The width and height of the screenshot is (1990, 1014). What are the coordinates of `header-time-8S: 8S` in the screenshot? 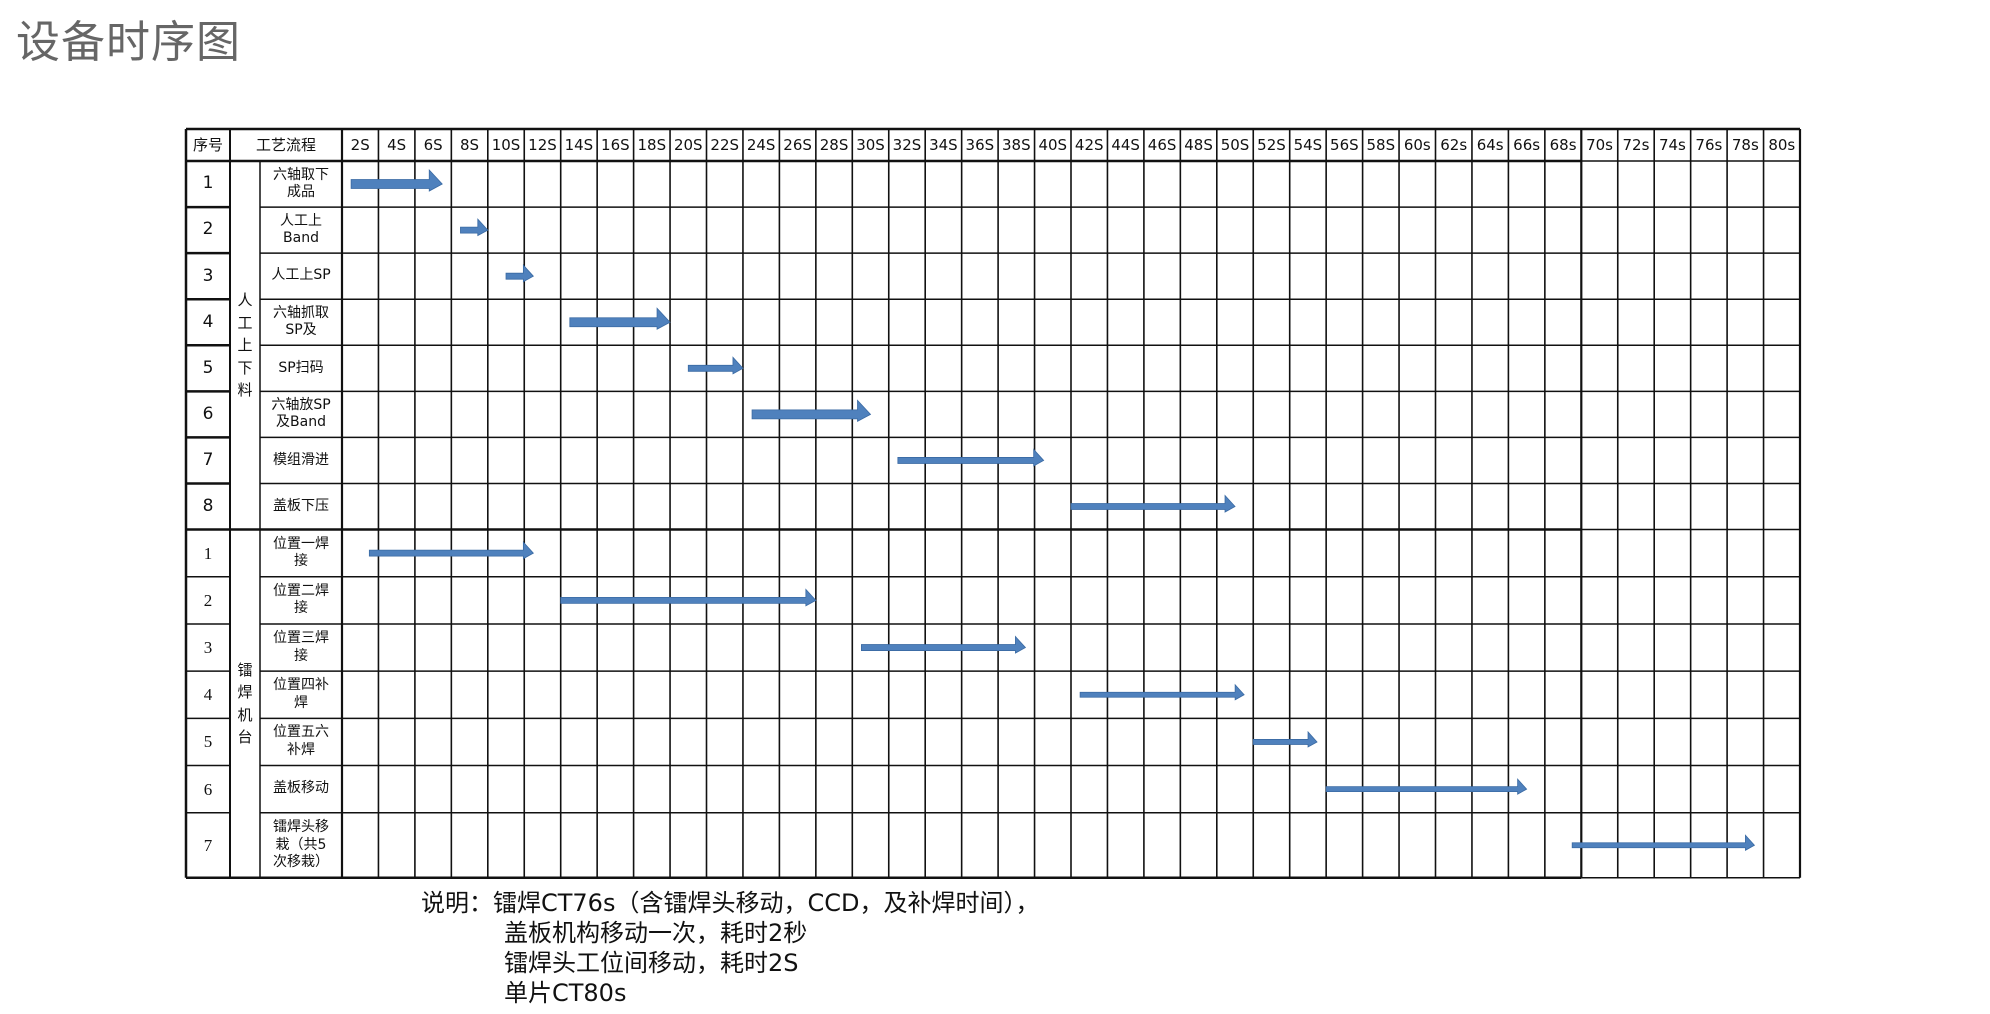 It's located at (470, 144).